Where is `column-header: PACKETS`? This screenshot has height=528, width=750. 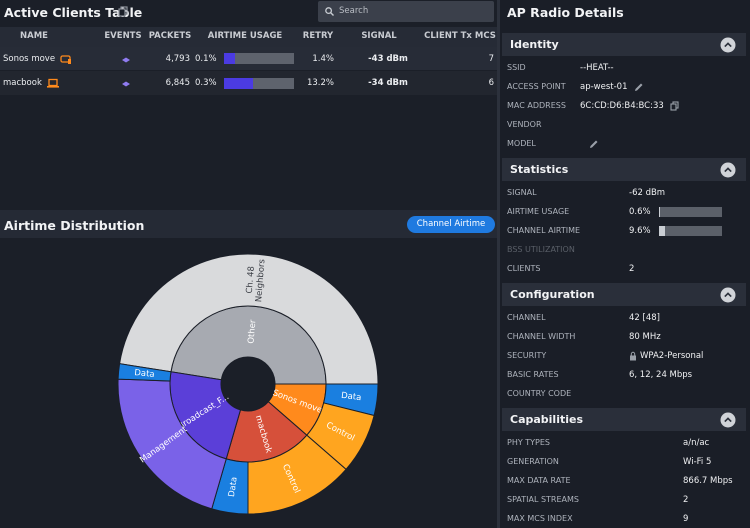
column-header: PACKETS is located at coordinates (170, 36).